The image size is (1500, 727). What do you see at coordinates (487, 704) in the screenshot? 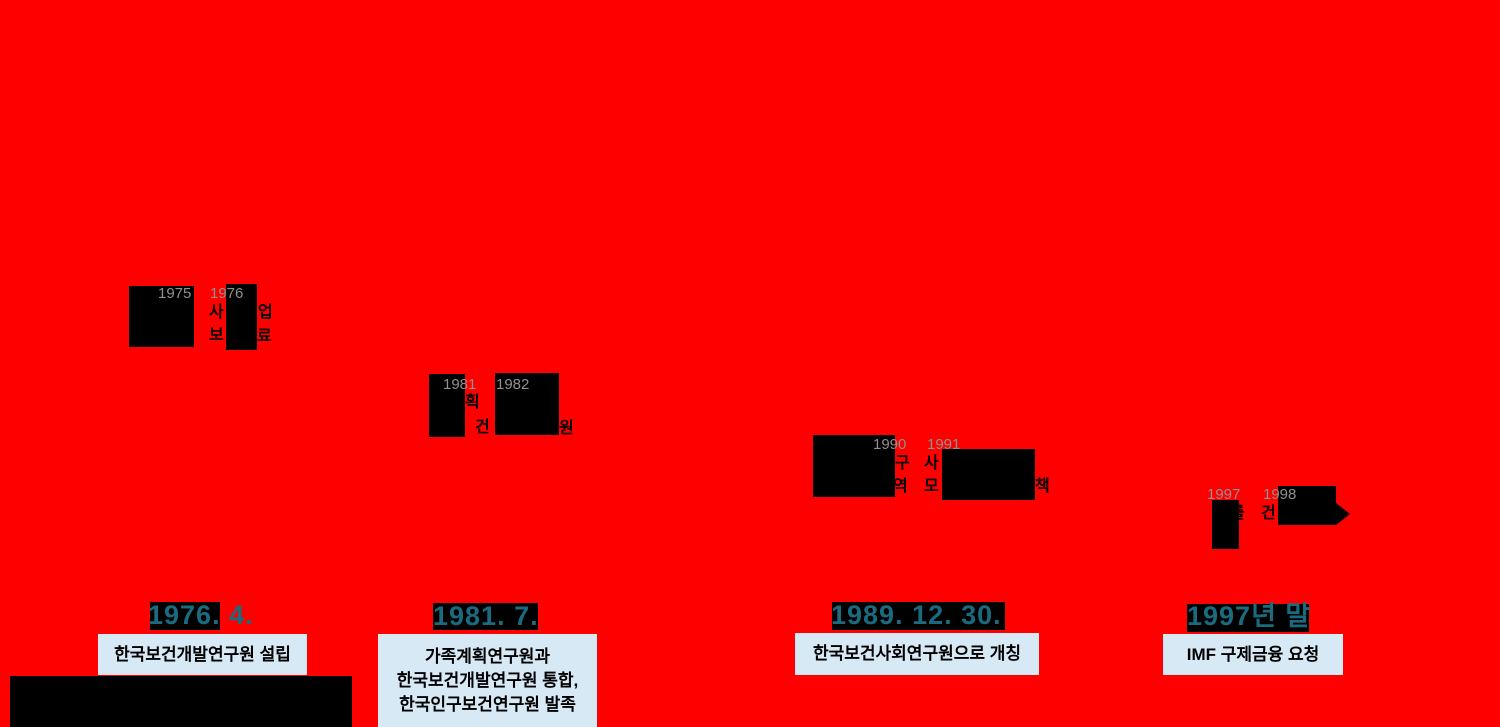
I see `milestone-label-text: 한국인구보건연구원 발족` at bounding box center [487, 704].